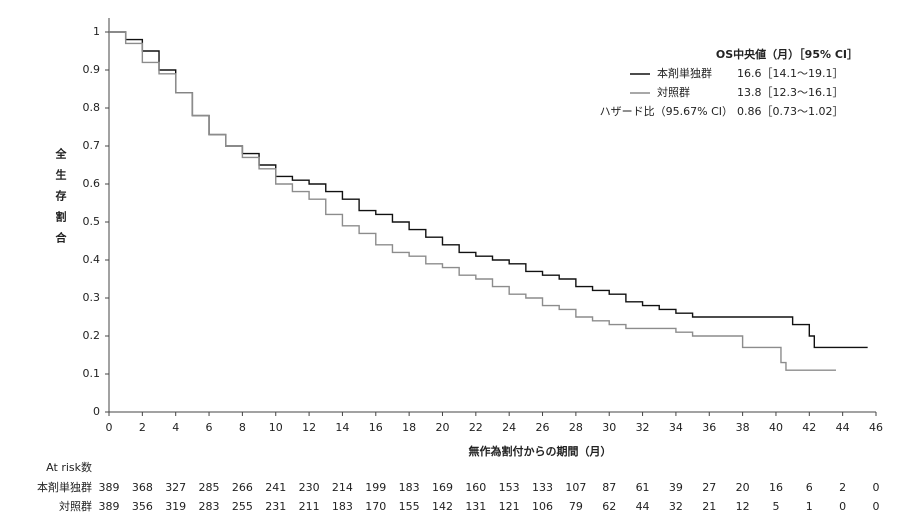  Describe the element at coordinates (442, 506) in the screenshot. I see `risk-value: 142` at that location.